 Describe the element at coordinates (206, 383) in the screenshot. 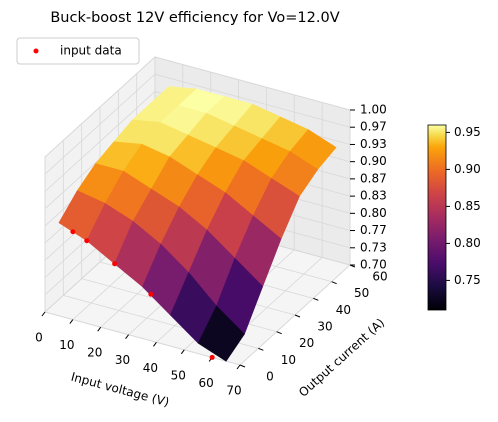

I see `x-tick-label: 60` at that location.